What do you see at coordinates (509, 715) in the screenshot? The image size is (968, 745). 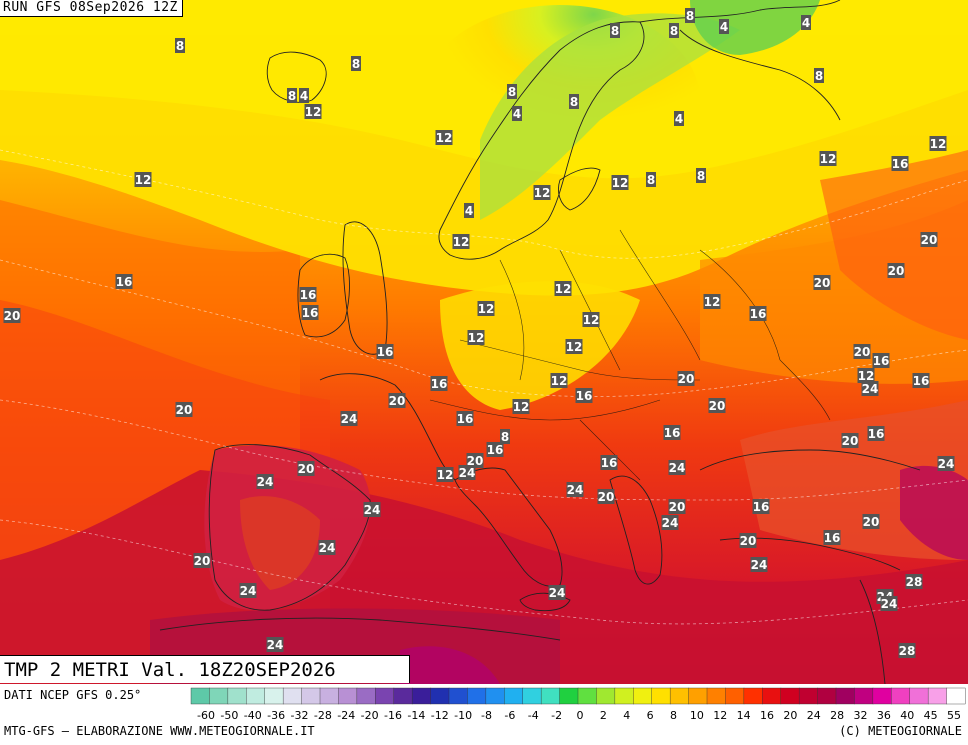 I see `colorbar-tick-label: -6` at bounding box center [509, 715].